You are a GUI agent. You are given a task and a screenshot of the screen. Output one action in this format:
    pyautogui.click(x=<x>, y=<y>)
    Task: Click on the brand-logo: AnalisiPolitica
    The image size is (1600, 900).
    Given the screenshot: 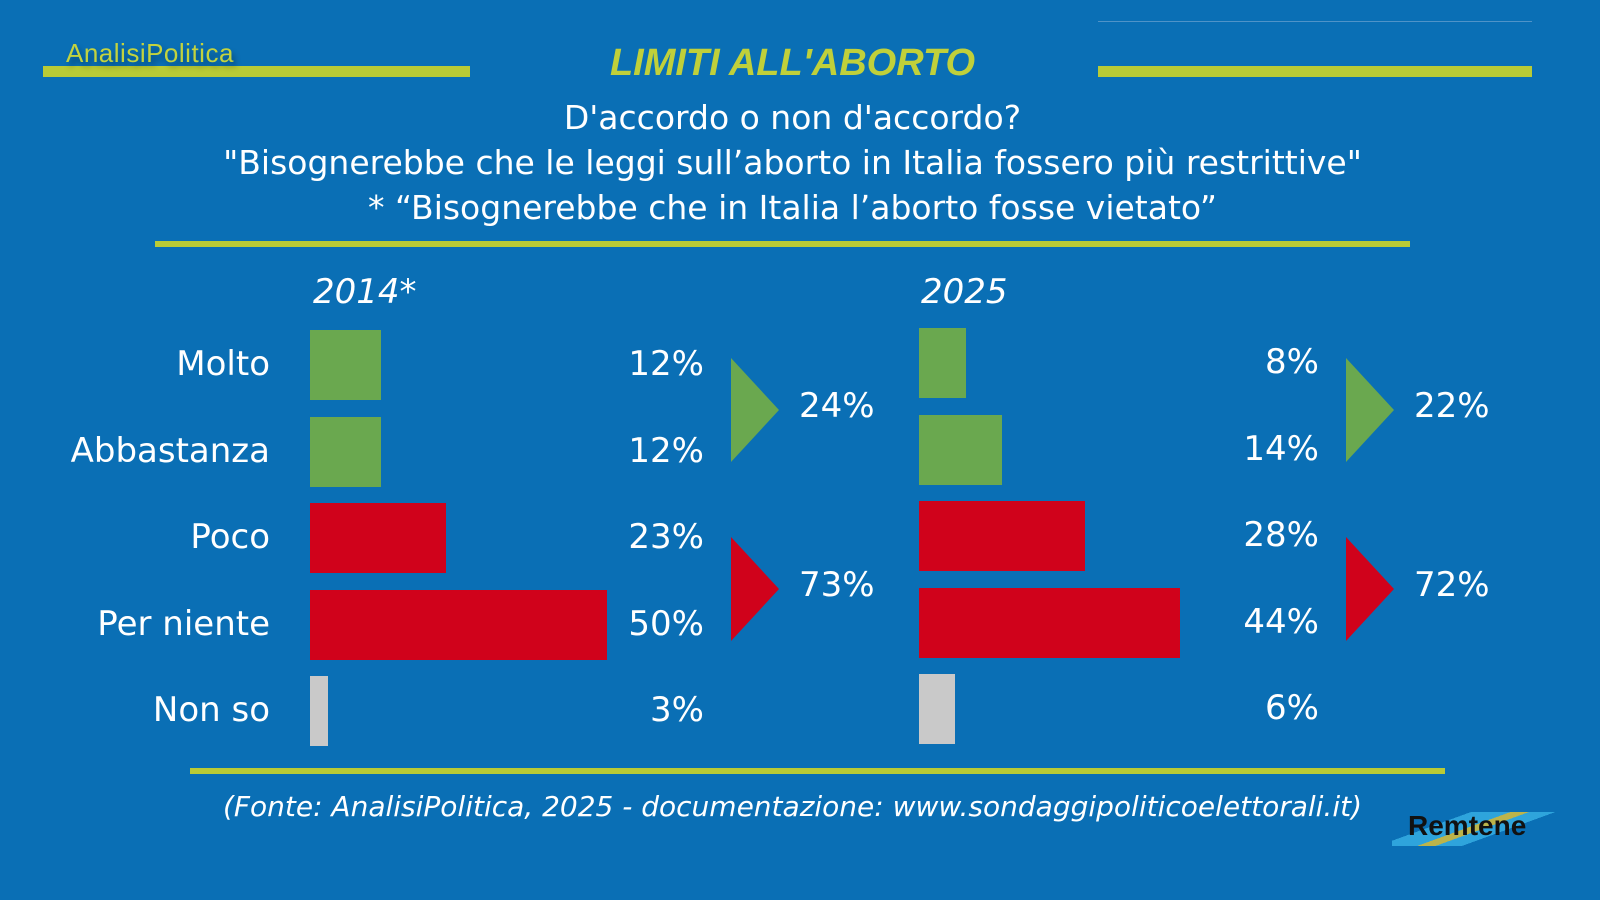 What is the action you would take?
    pyautogui.click(x=150, y=53)
    